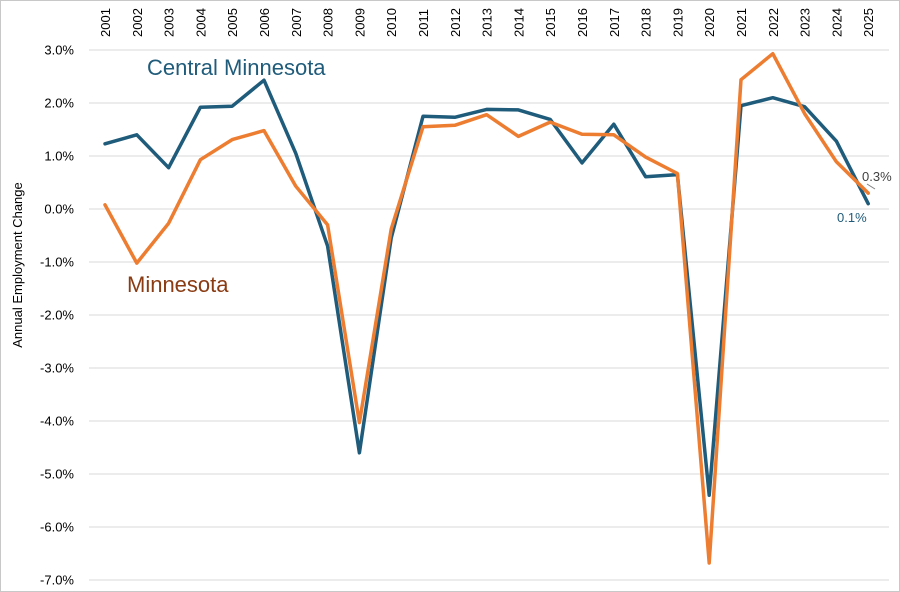 The image size is (900, 592). What do you see at coordinates (328, 22) in the screenshot?
I see `x-tick-label: 2008` at bounding box center [328, 22].